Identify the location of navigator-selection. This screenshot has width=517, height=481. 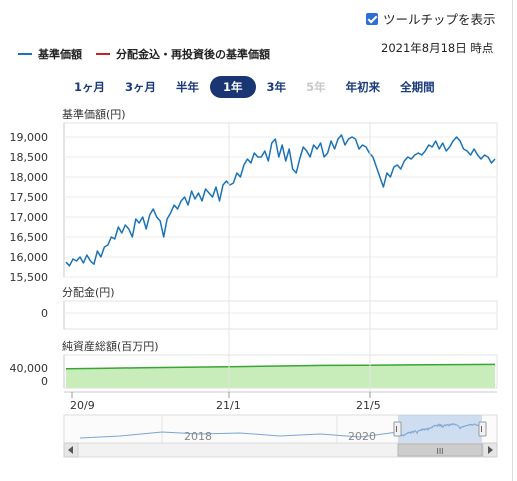
(440, 429).